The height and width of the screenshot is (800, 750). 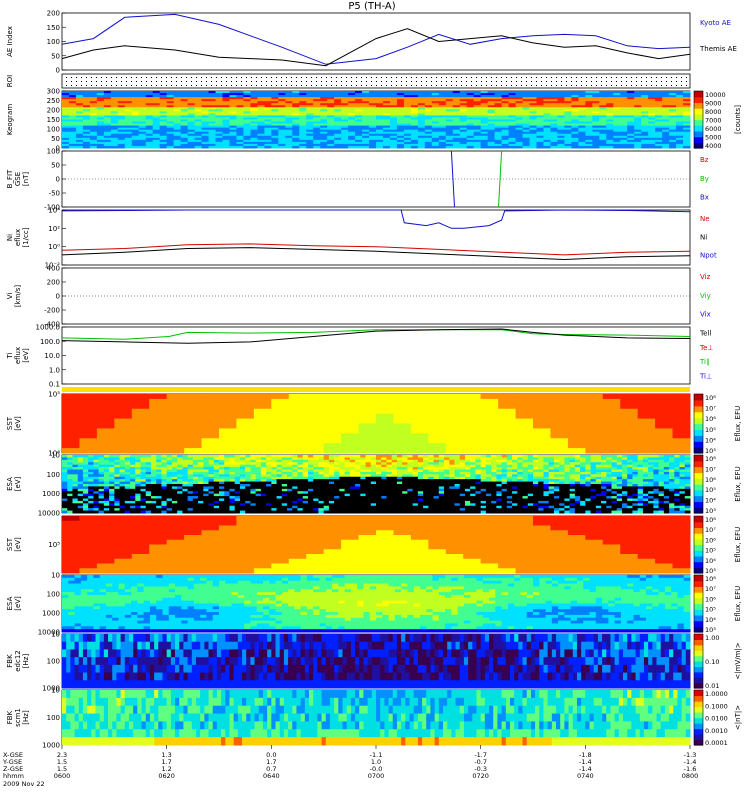 I want to click on colorbar-cell, so click(x=698, y=113).